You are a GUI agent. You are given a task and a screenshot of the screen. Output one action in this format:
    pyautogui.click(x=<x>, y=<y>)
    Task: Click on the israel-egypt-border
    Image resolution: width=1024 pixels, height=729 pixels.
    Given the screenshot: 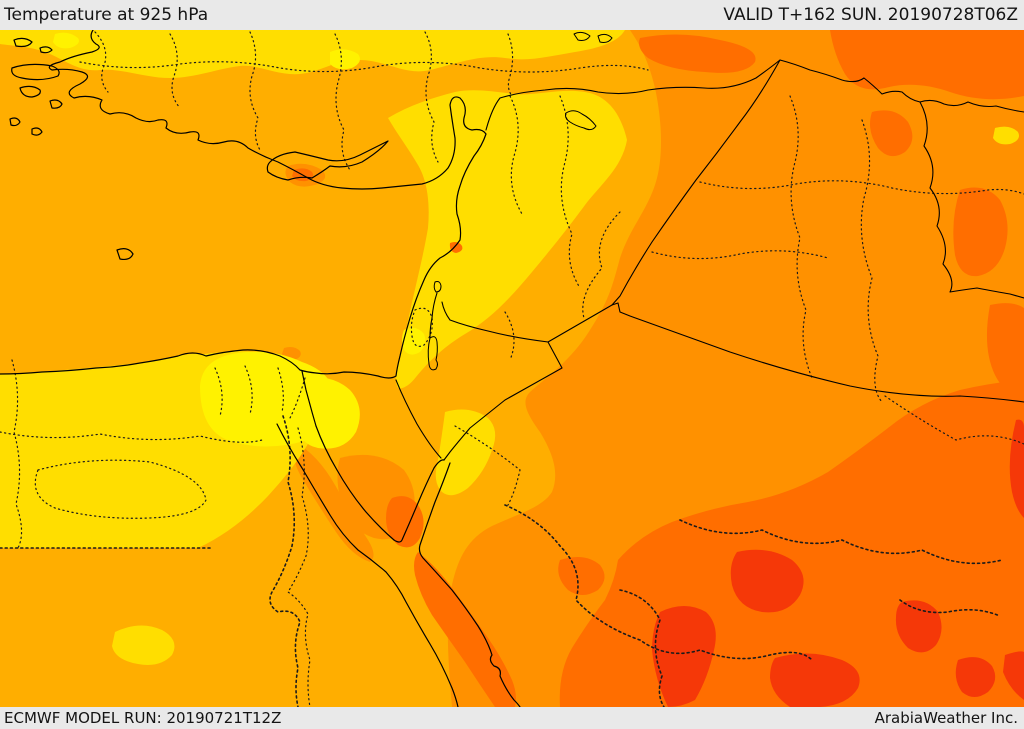 What is the action you would take?
    pyautogui.click(x=418, y=419)
    